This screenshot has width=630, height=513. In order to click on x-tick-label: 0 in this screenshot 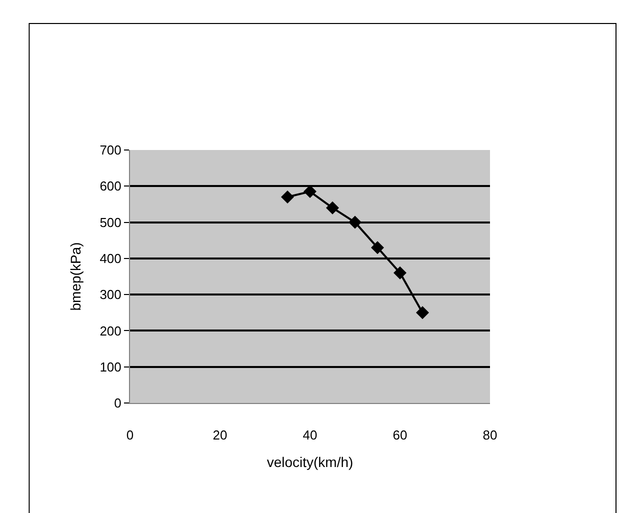, I will do `click(130, 435)`.